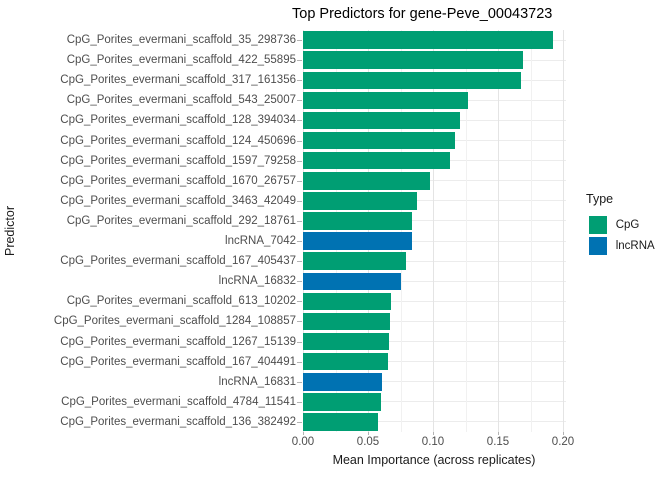 This screenshot has height=480, width=672. What do you see at coordinates (620, 235) in the screenshot?
I see `legend-items: CpG lncRNA` at bounding box center [620, 235].